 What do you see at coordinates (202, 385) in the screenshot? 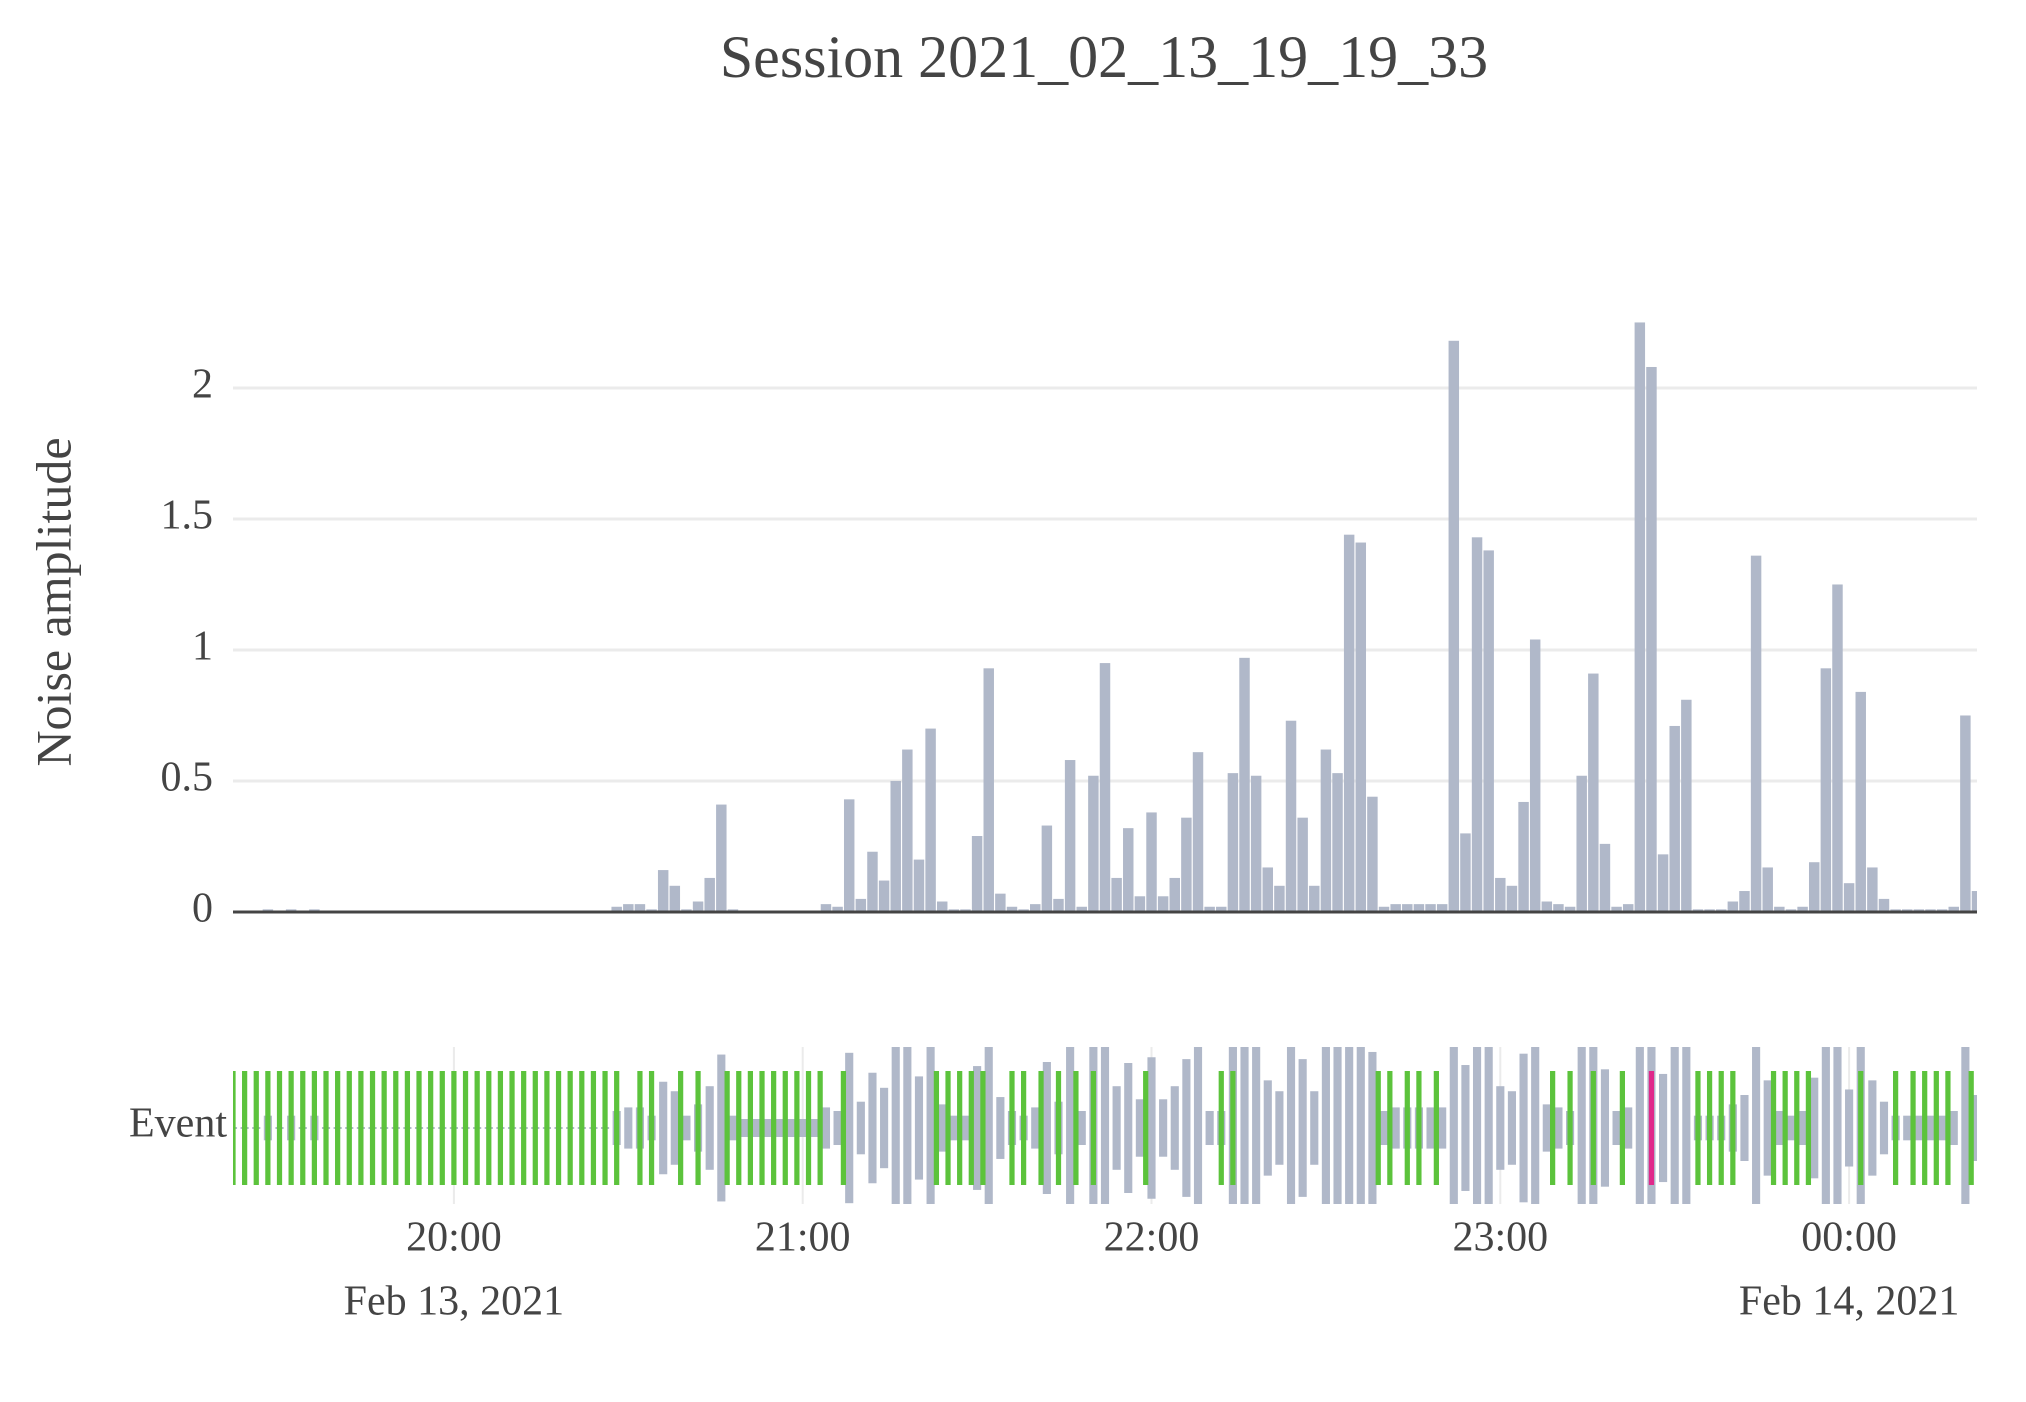
I see `y-tick-label: 2` at bounding box center [202, 385].